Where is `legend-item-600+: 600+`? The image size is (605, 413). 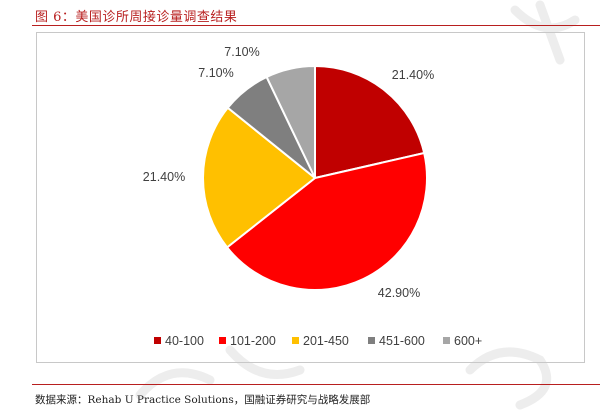 legend-item-600+: 600+ is located at coordinates (462, 341).